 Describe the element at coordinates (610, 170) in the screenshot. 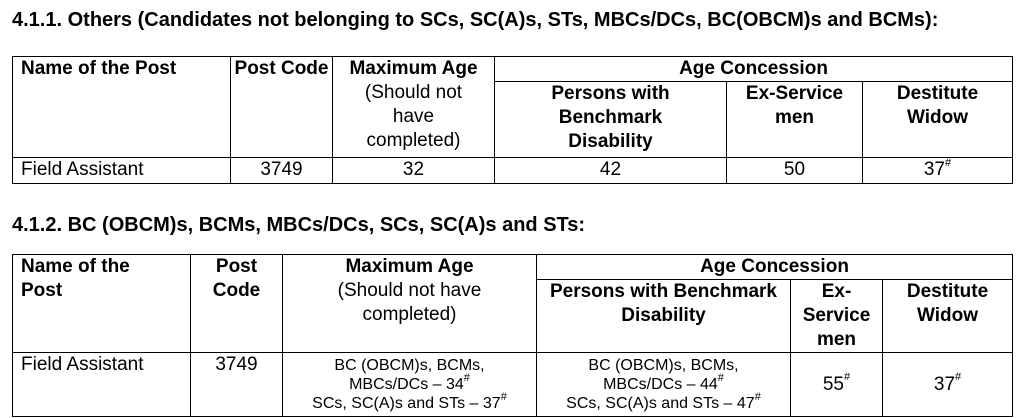

I see `cell-pwbd: 42` at that location.